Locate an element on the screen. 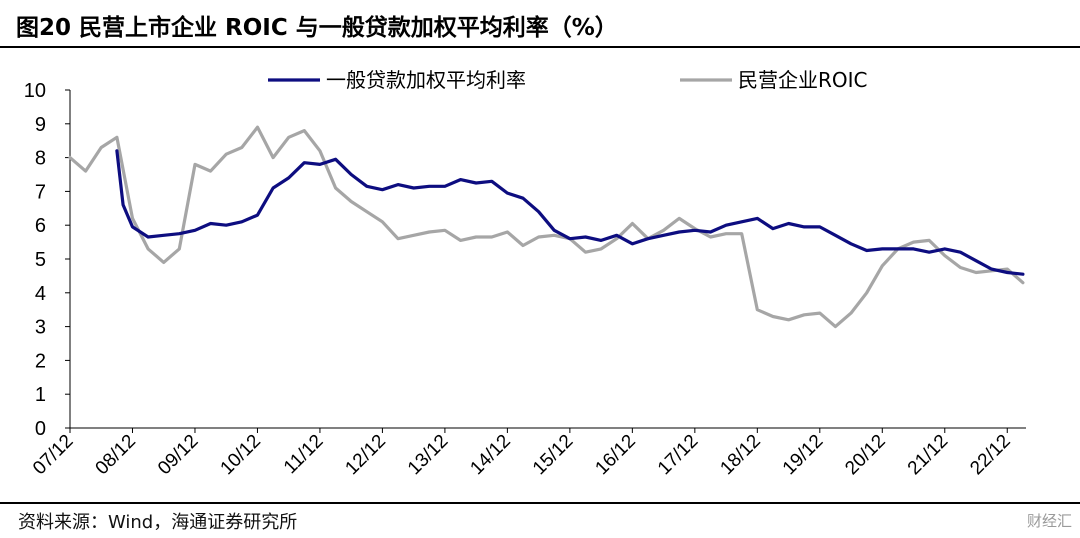 This screenshot has width=1080, height=538. footer-rule is located at coordinates (540, 503).